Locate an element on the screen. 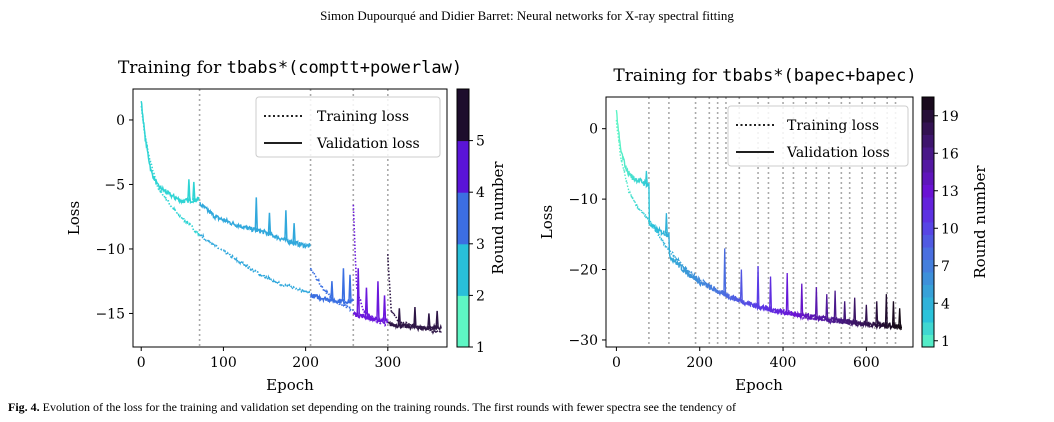 Image resolution: width=1054 pixels, height=422 pixels. colorbar-right-tick-label-6: 19 is located at coordinates (950, 117).